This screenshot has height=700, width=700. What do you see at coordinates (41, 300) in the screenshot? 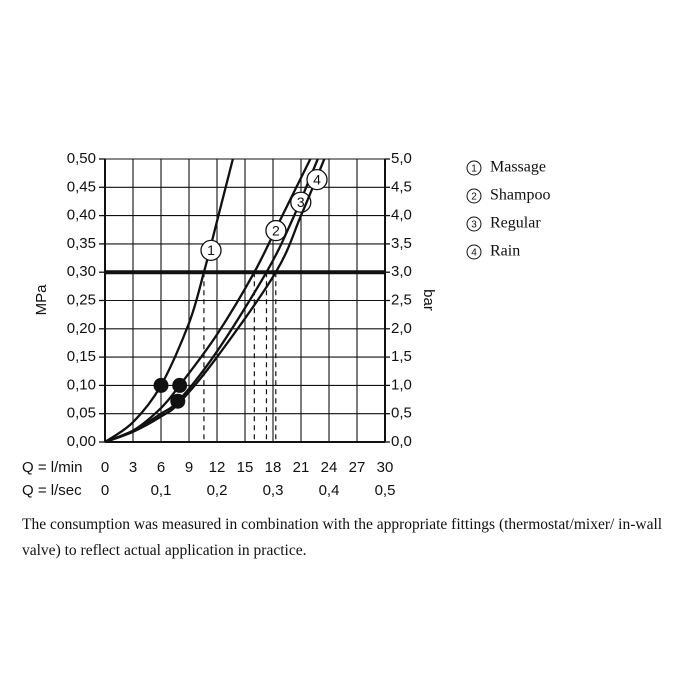
I see `y-axis-label: MPa` at bounding box center [41, 300].